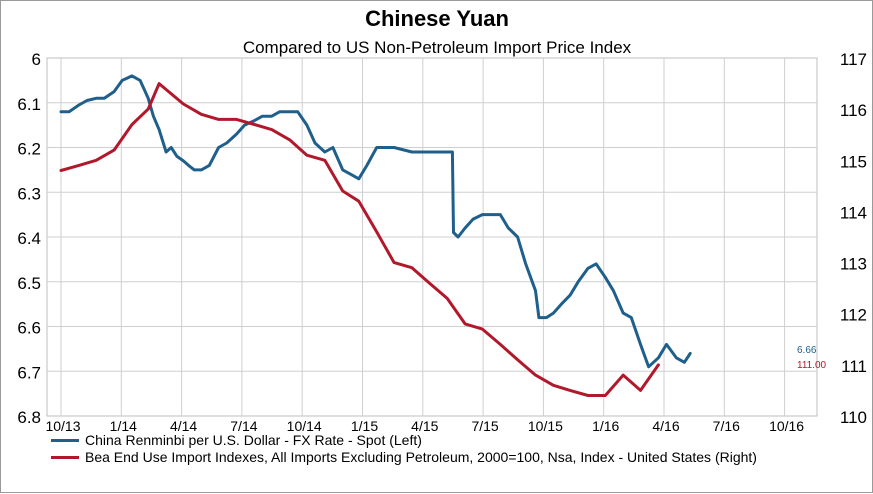  I want to click on x-tick-label: 10/14, so click(304, 426).